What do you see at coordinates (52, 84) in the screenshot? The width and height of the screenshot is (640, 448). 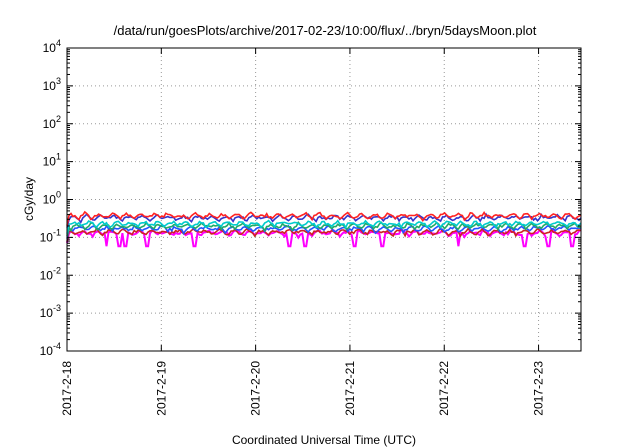 I see `y-tick-label: 10³` at bounding box center [52, 84].